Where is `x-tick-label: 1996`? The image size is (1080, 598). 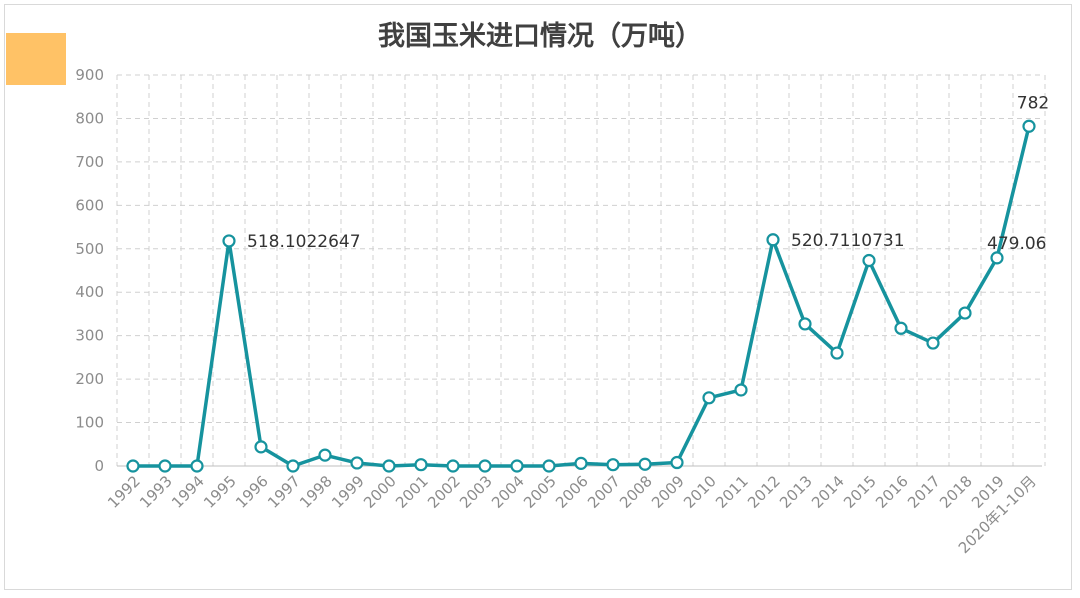 x-tick-label: 1996 is located at coordinates (252, 492).